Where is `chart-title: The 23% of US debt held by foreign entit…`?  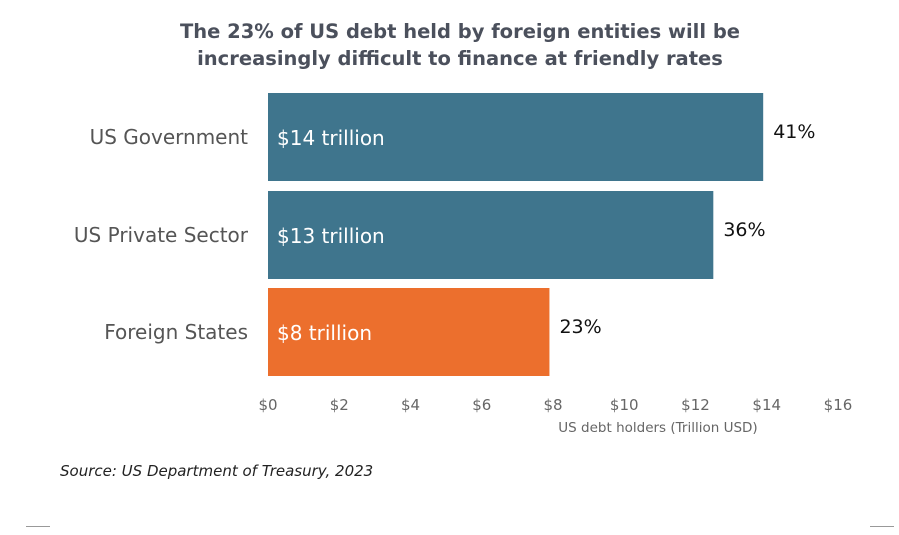
chart-title: The 23% of US debt held by foreign entit… is located at coordinates (449, 45).